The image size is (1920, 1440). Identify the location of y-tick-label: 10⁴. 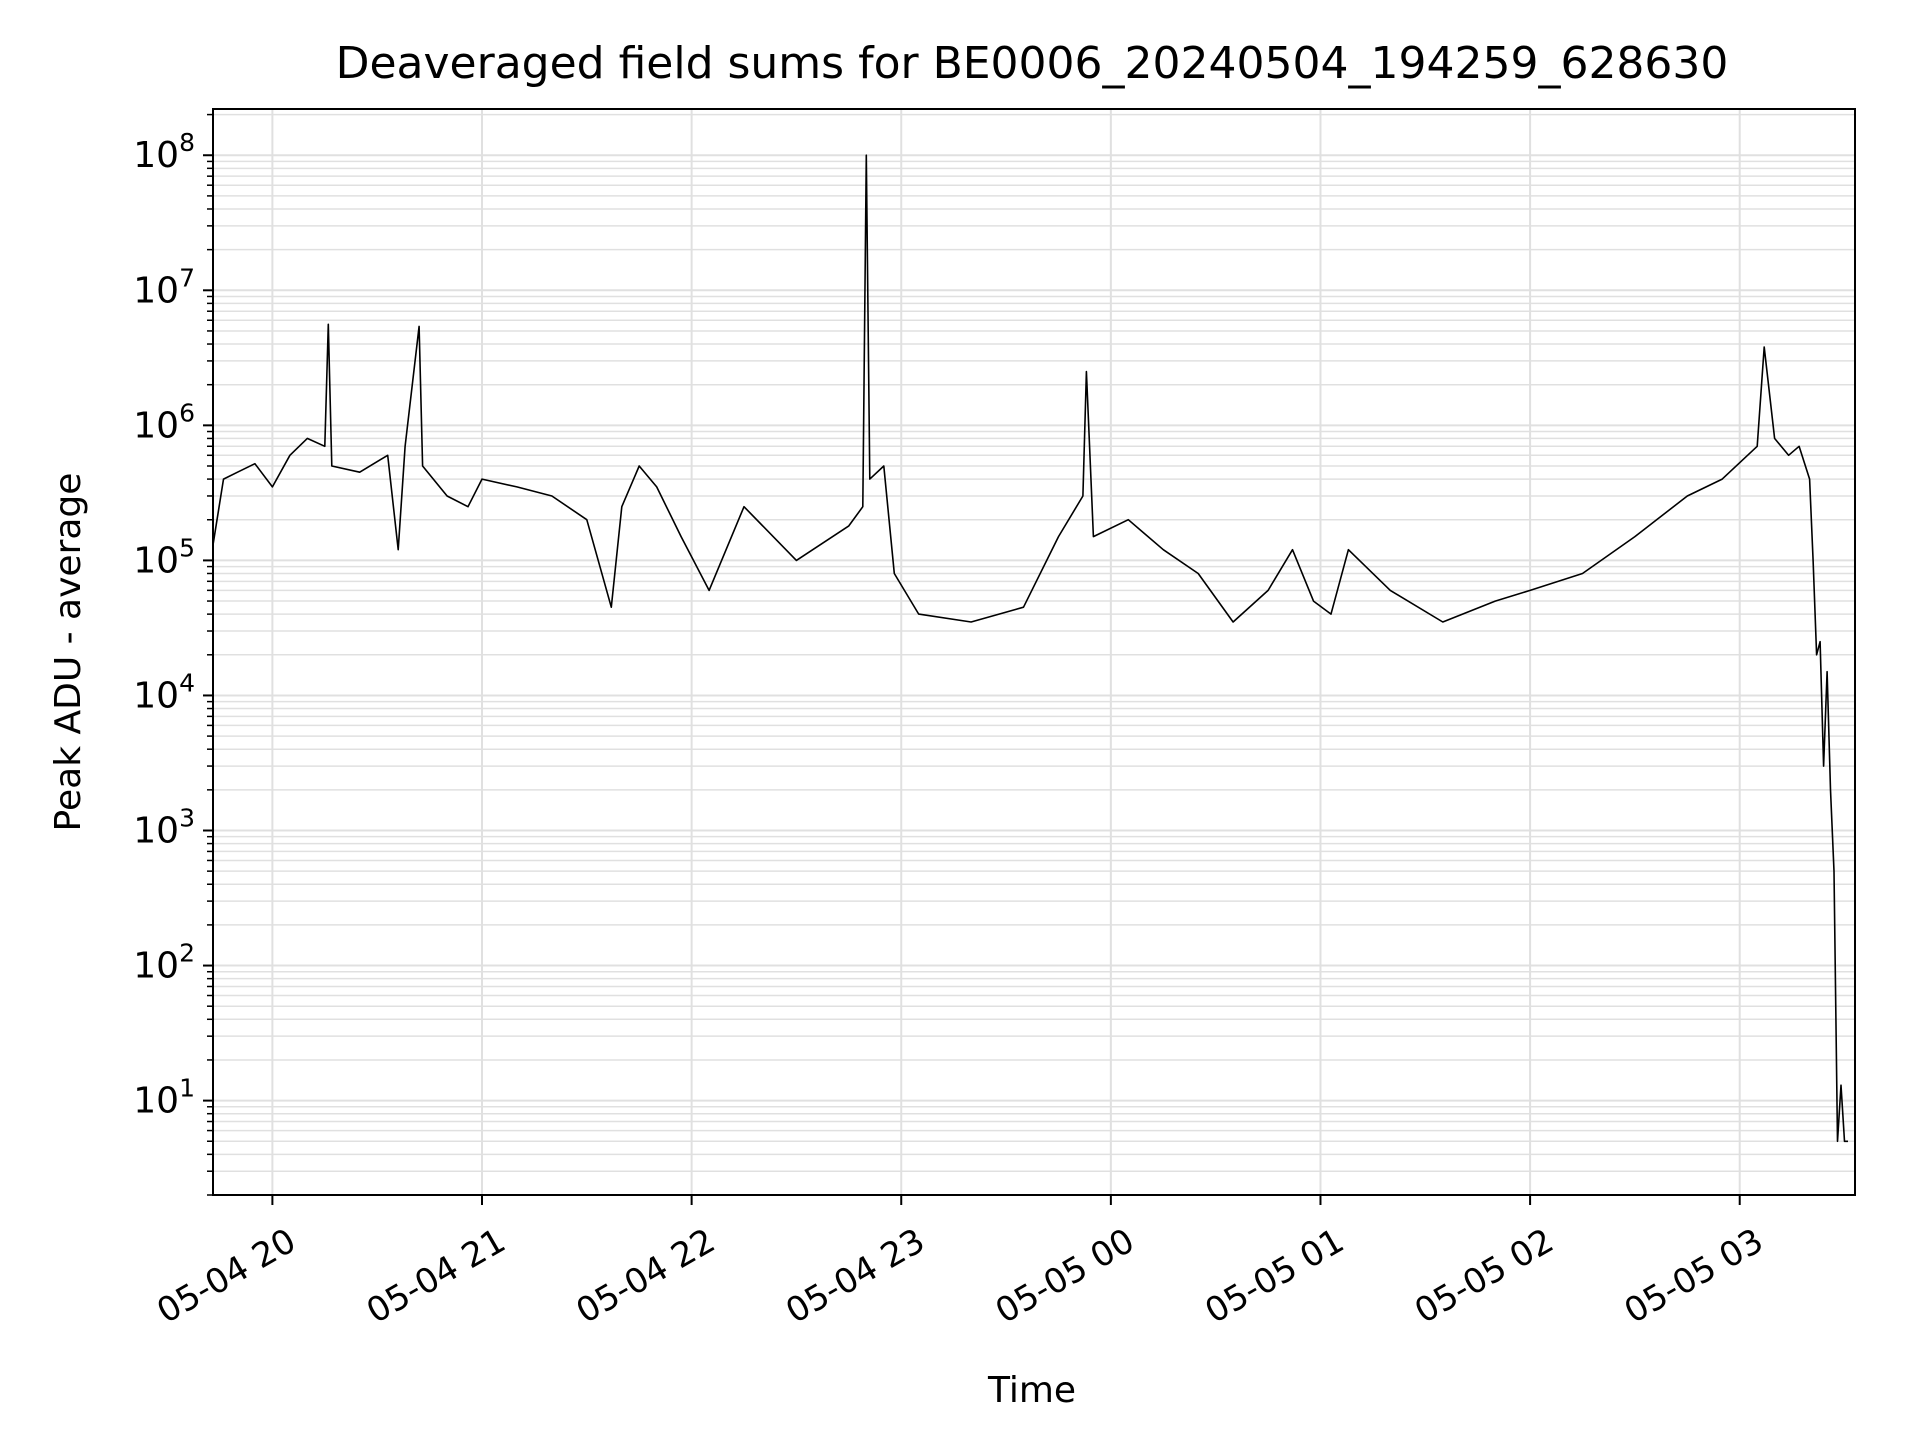
(164, 692).